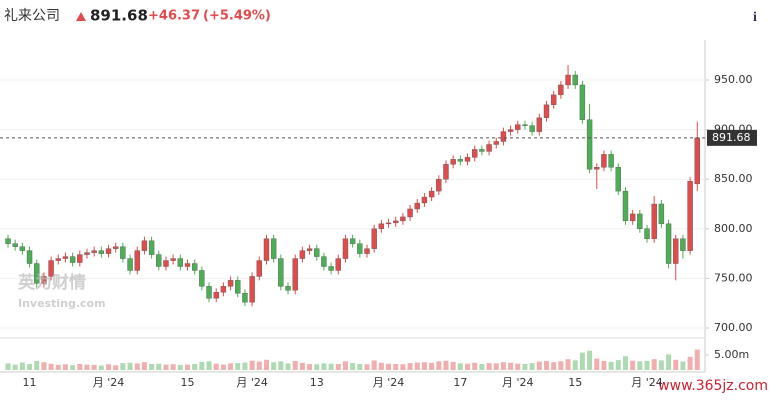 The width and height of the screenshot is (774, 405). I want to click on last-price-label: 891.68, so click(731, 137).